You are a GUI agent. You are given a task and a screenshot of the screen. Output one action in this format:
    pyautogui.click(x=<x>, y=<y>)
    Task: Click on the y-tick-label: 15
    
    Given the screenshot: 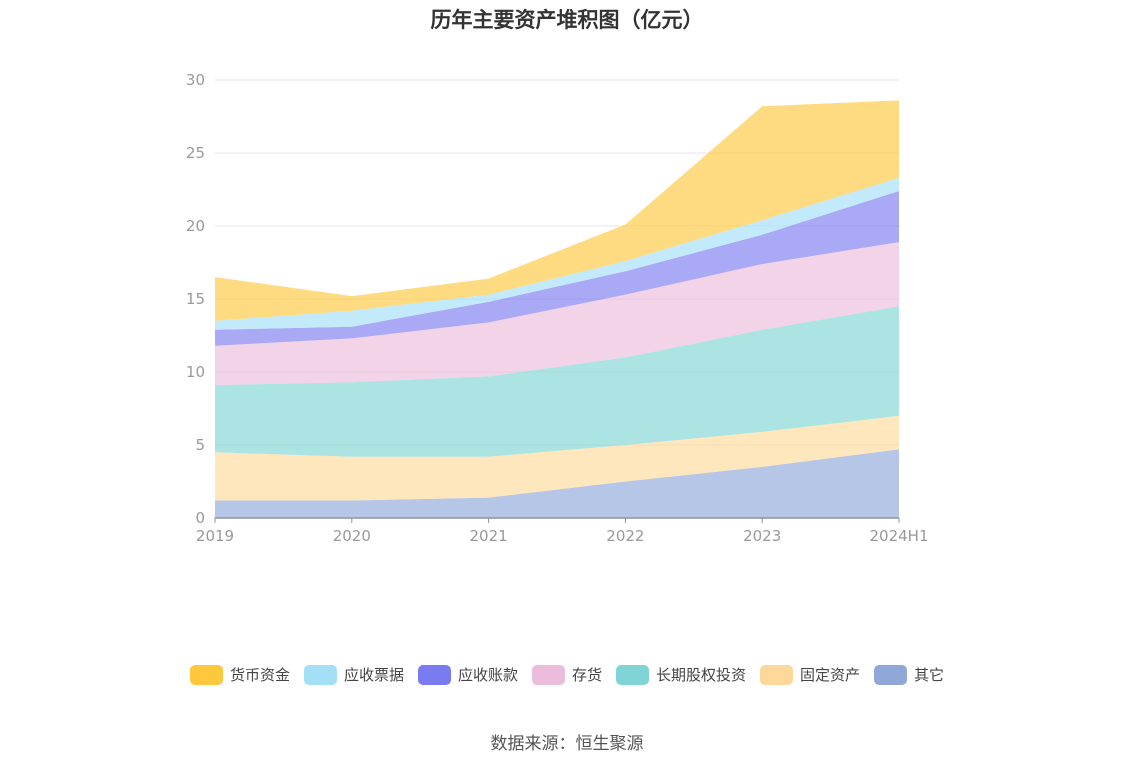 What is the action you would take?
    pyautogui.click(x=195, y=299)
    